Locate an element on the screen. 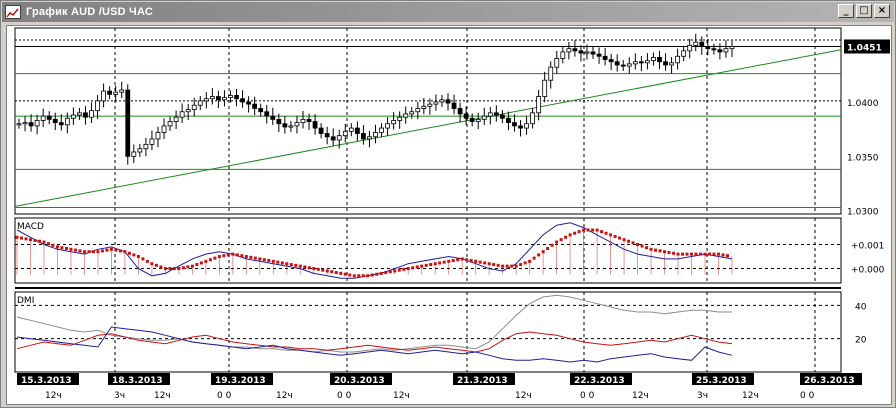 This screenshot has width=896, height=408. window-title: График AUD /USD ЧАС is located at coordinates (89, 12).